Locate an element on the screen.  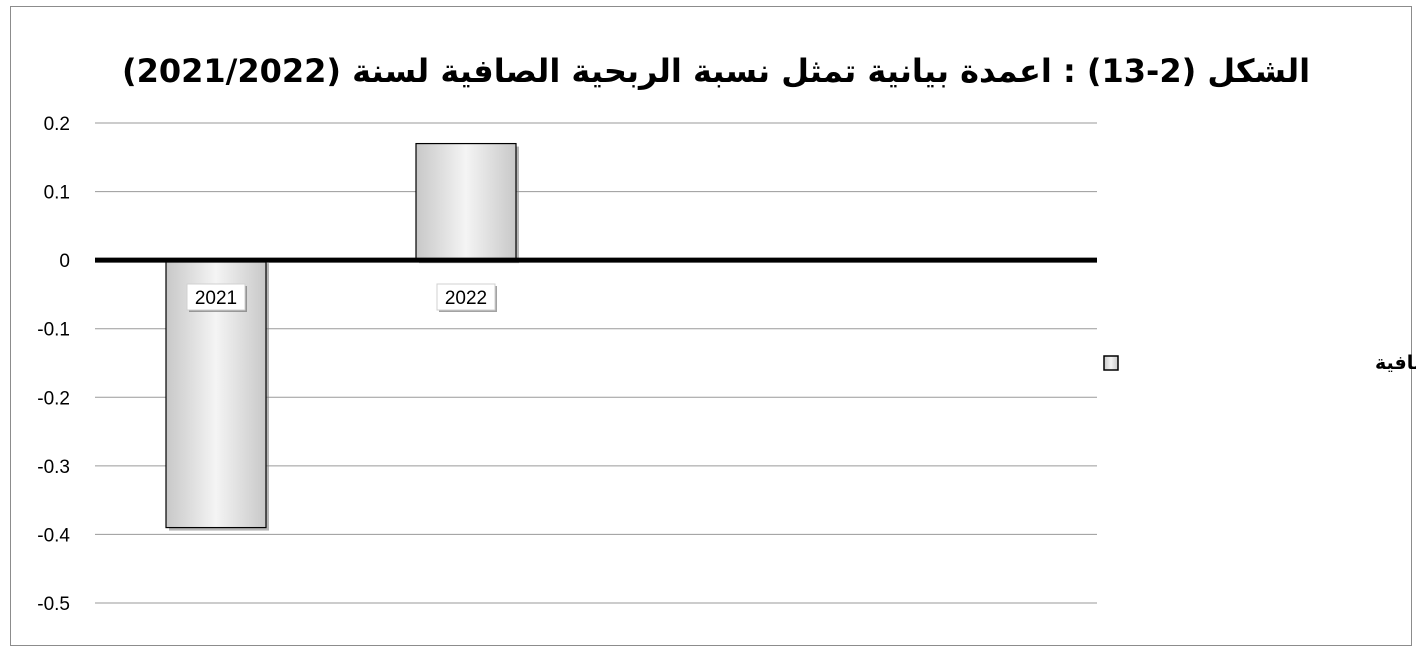
y-axis-tick-labels: 0.2 0.1 0 -0.1 -0.2 -0.3 -0.4 -0.5 is located at coordinates (53, 364).